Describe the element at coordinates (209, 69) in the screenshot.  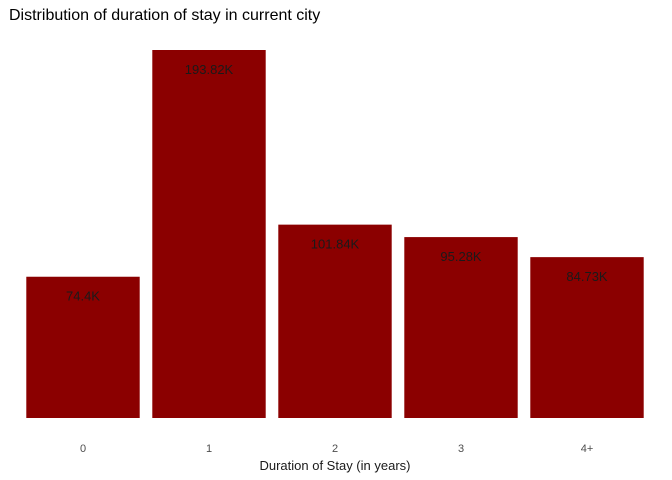
I see `data-label-1: 193.82K` at that location.